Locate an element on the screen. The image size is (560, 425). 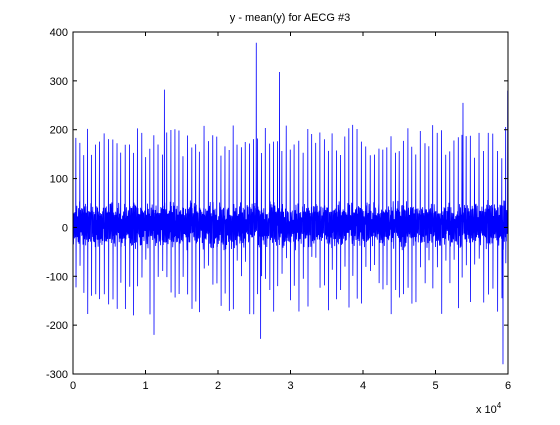
x-tick-label: 3 is located at coordinates (290, 386).